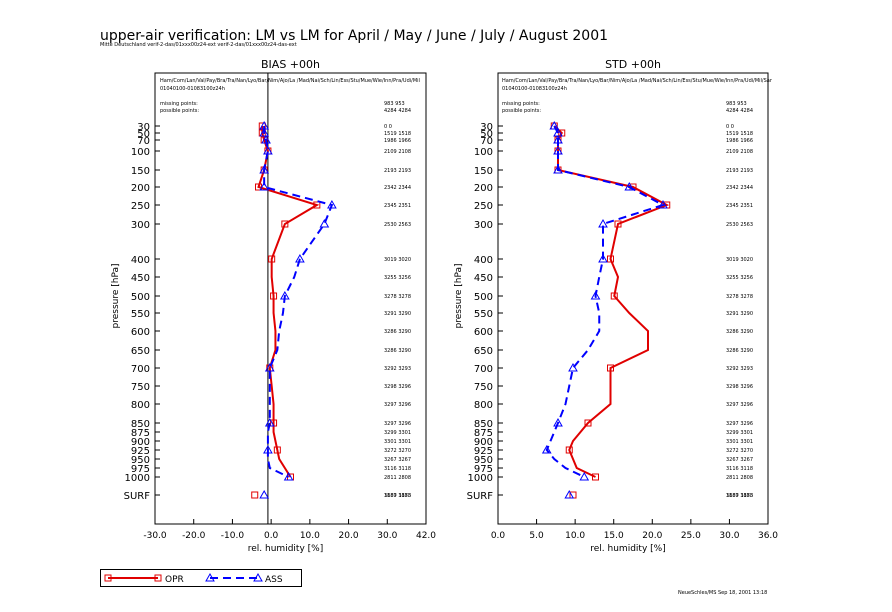 This screenshot has width=892, height=612. Describe the element at coordinates (397, 451) in the screenshot. I see `panel1-count-label: 3272 3270` at that location.